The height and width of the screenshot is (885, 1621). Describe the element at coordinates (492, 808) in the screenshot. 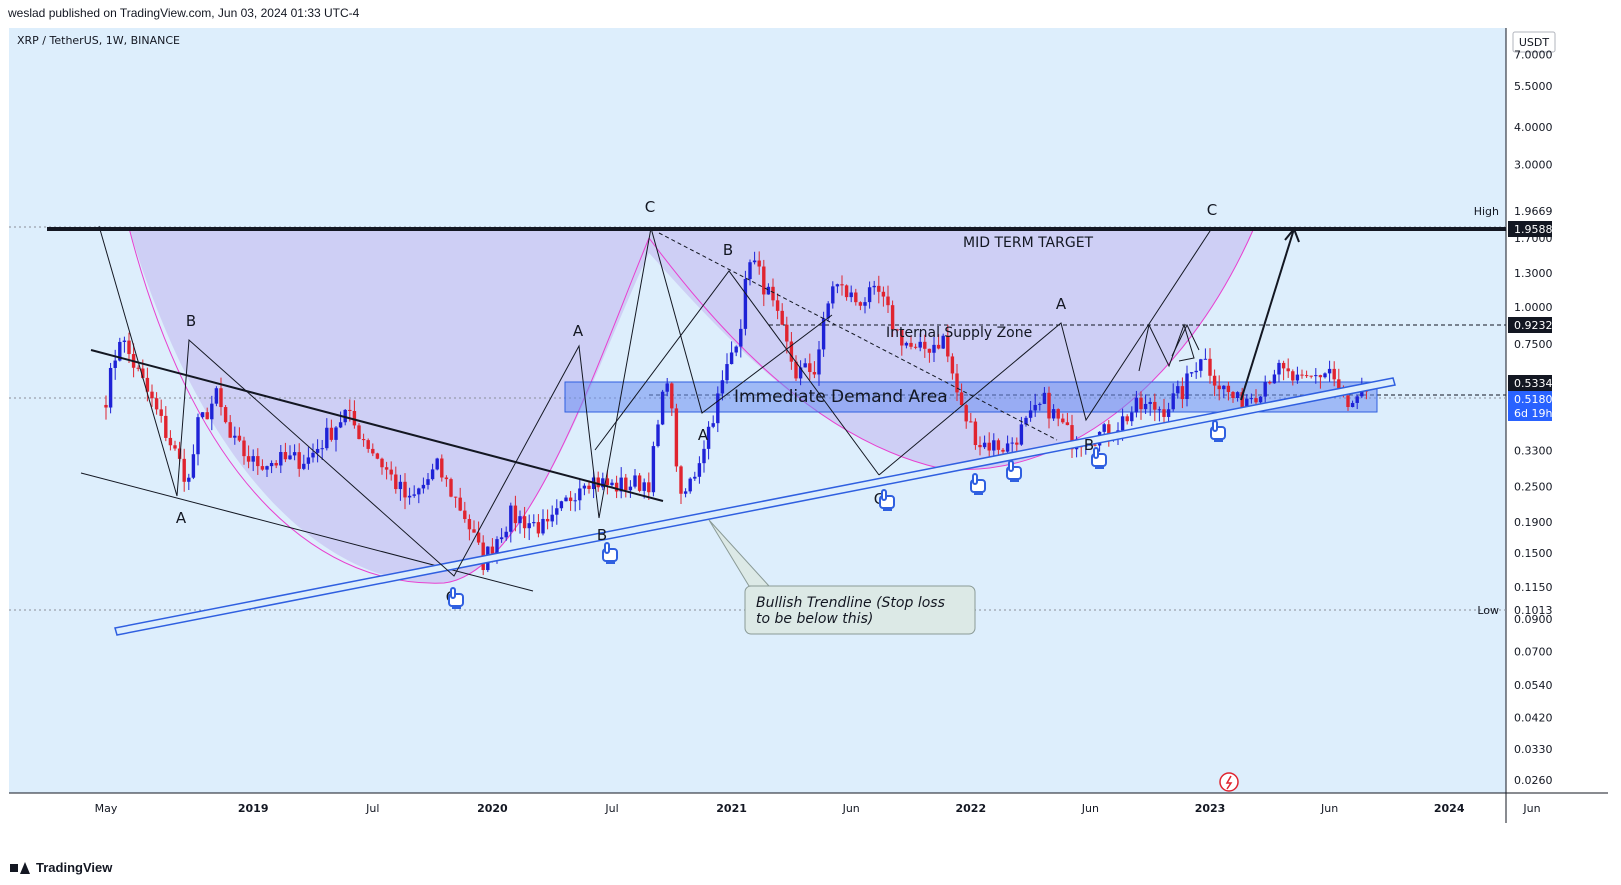

I see `time-tick-label: 2020` at that location.